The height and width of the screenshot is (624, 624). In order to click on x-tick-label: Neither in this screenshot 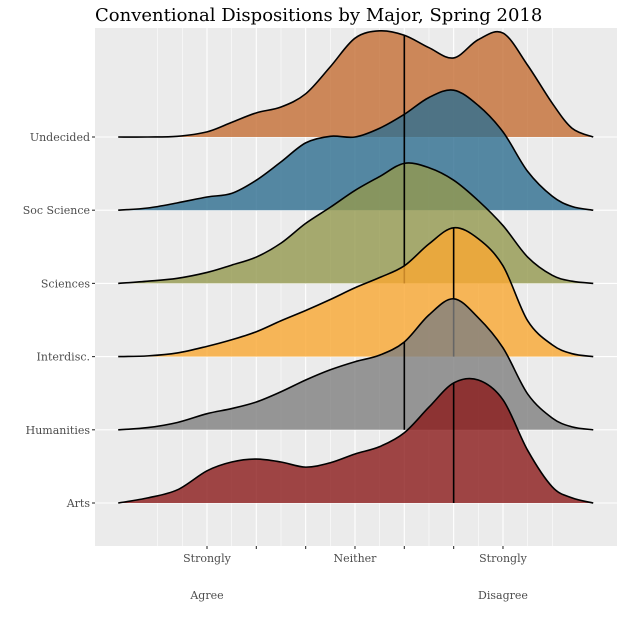, I will do `click(356, 558)`.